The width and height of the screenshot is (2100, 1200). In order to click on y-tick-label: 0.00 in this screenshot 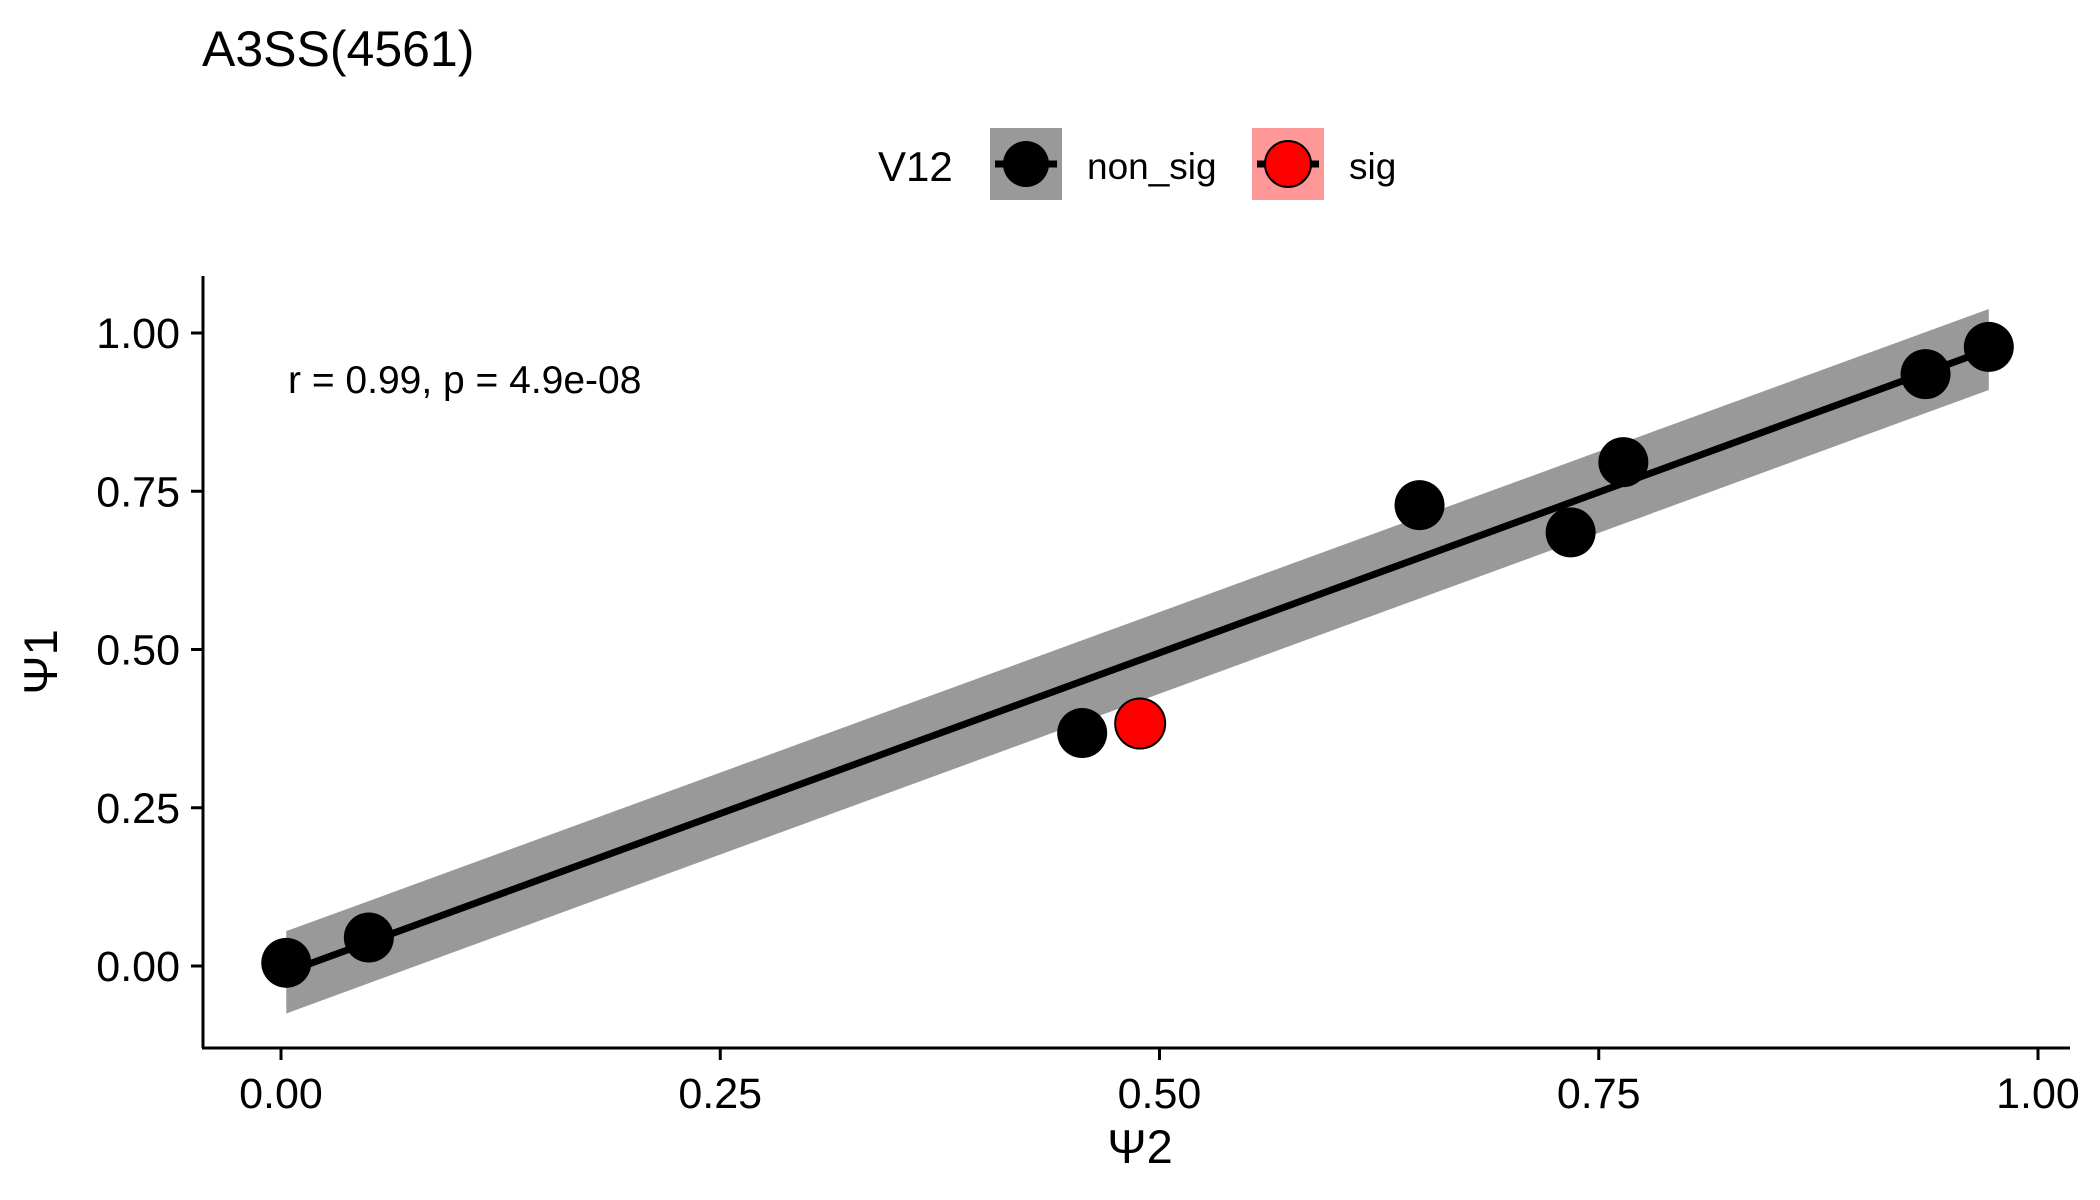, I will do `click(138, 967)`.